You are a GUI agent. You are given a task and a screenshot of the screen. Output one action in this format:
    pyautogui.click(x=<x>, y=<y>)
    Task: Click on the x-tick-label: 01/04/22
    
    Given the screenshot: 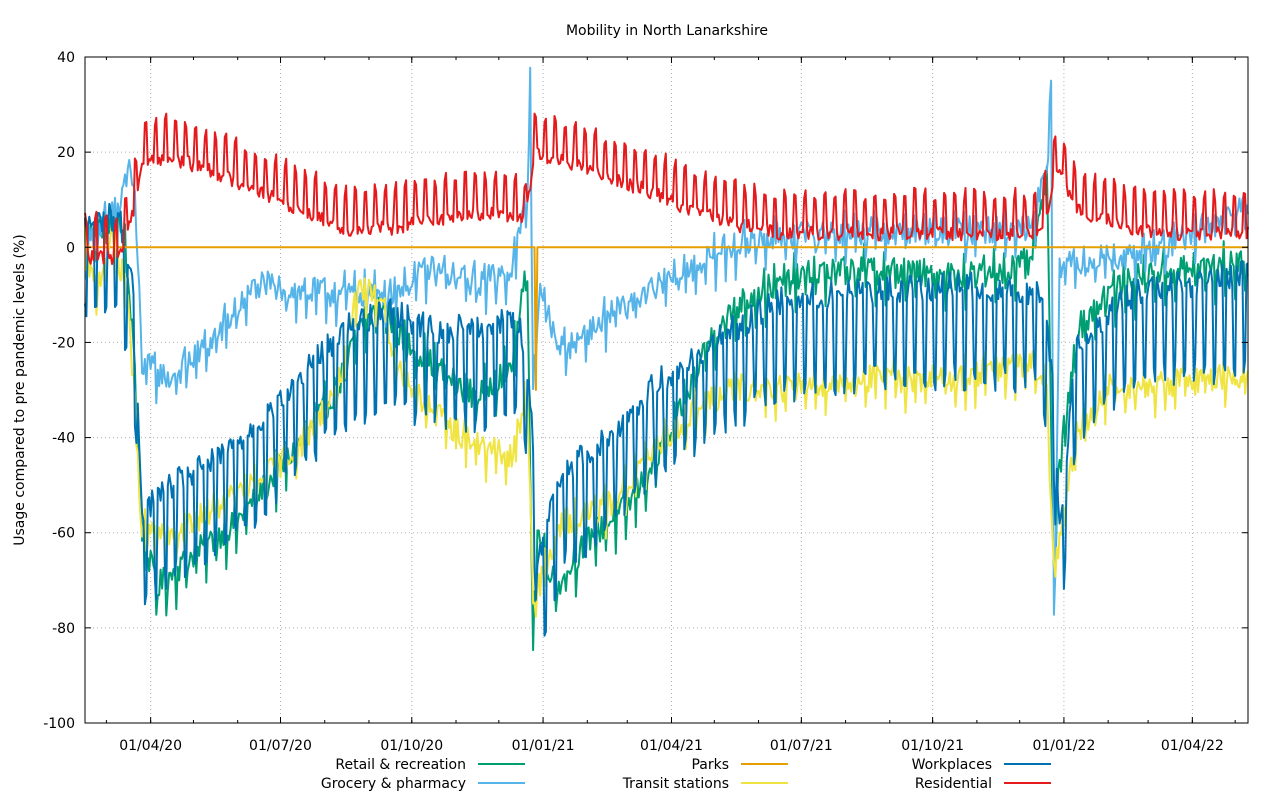 What is the action you would take?
    pyautogui.click(x=1192, y=746)
    